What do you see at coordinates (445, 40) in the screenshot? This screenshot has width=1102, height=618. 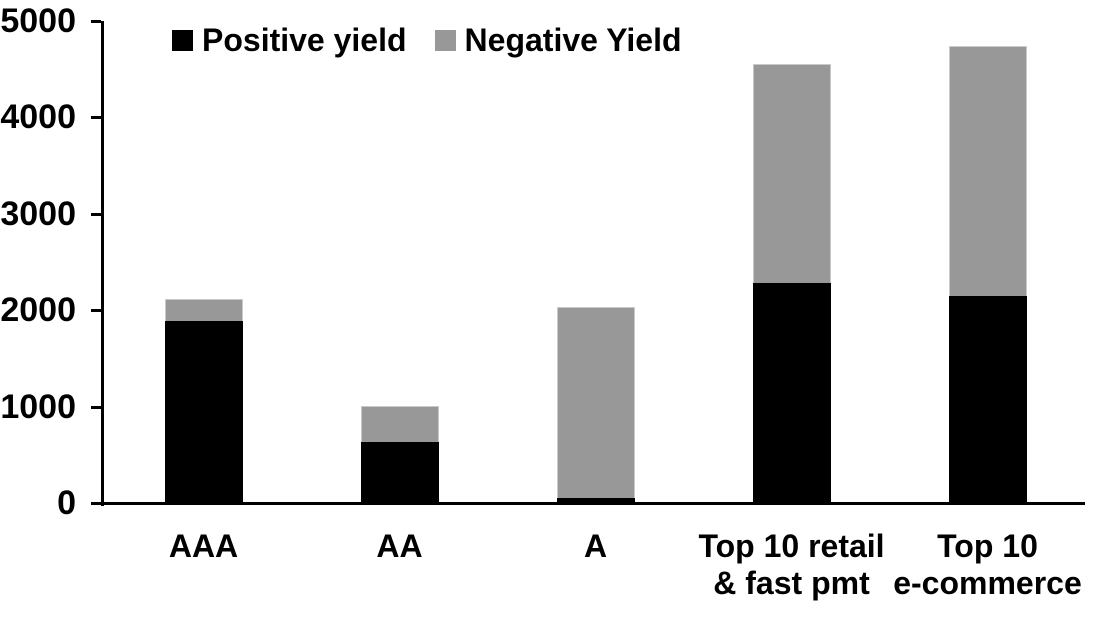 I see `negative-yield-swatch-icon` at bounding box center [445, 40].